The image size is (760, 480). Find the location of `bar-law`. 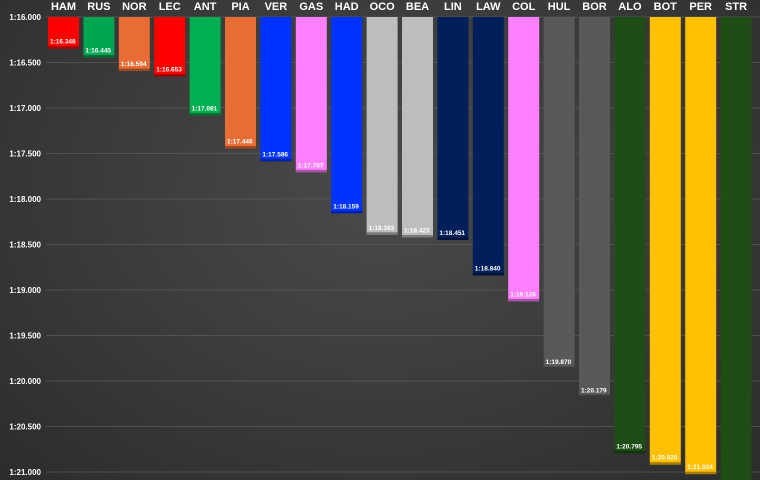

bar-law is located at coordinates (488, 146).